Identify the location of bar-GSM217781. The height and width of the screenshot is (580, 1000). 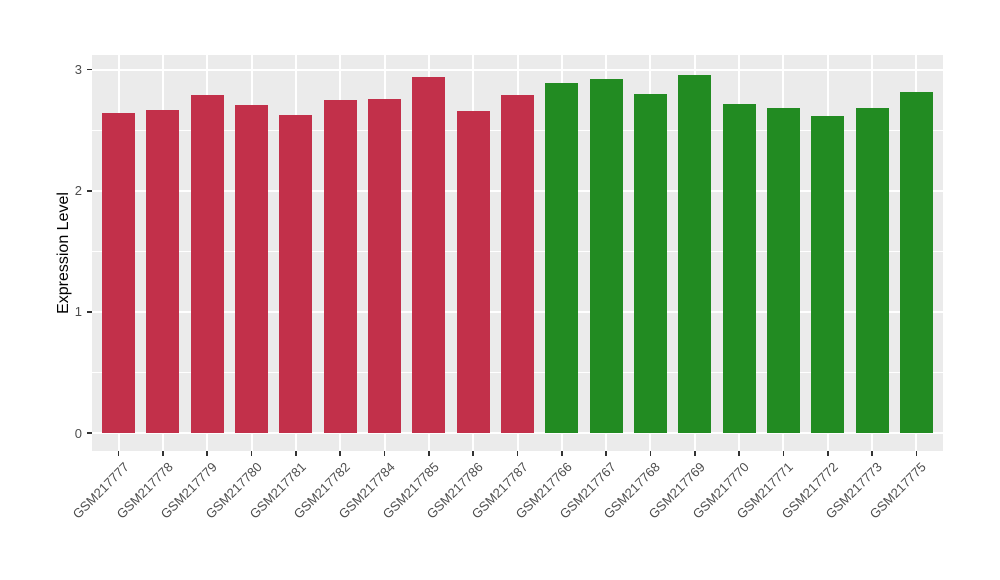
(296, 273).